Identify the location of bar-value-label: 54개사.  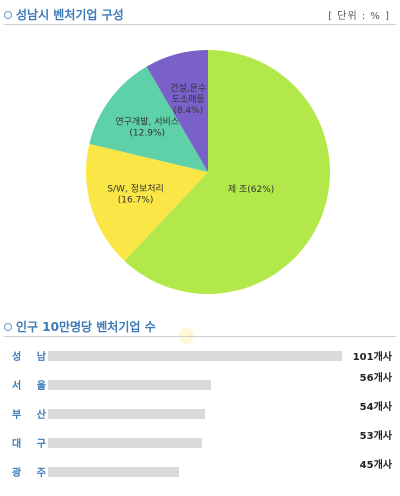
(375, 407).